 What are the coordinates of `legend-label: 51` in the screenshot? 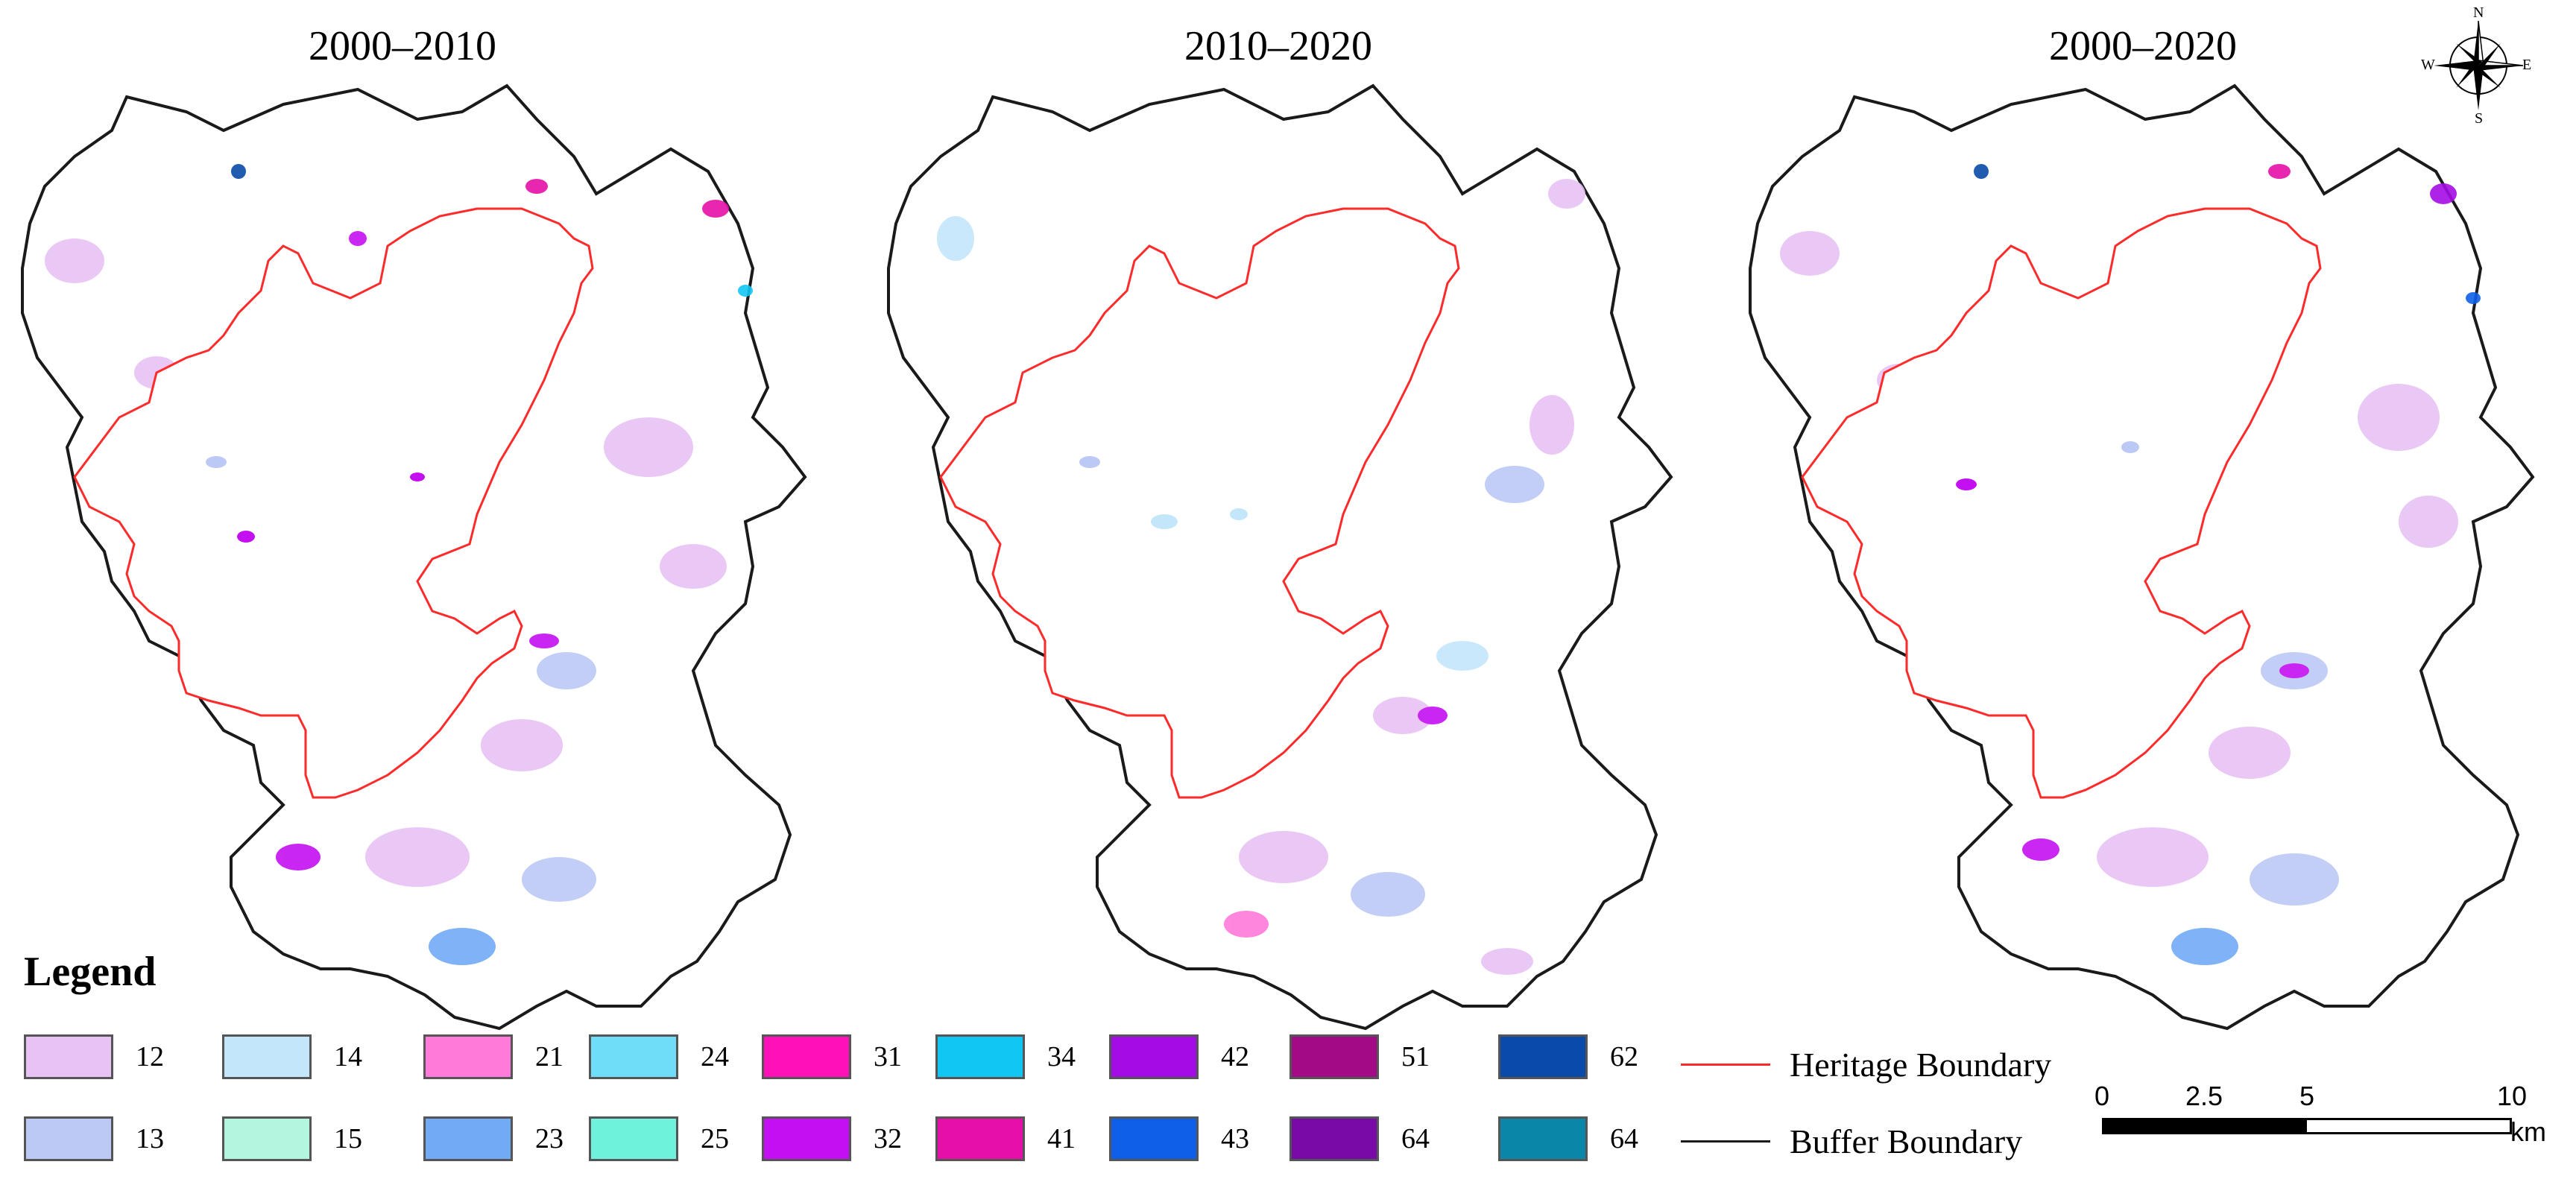 It's located at (1415, 1056).